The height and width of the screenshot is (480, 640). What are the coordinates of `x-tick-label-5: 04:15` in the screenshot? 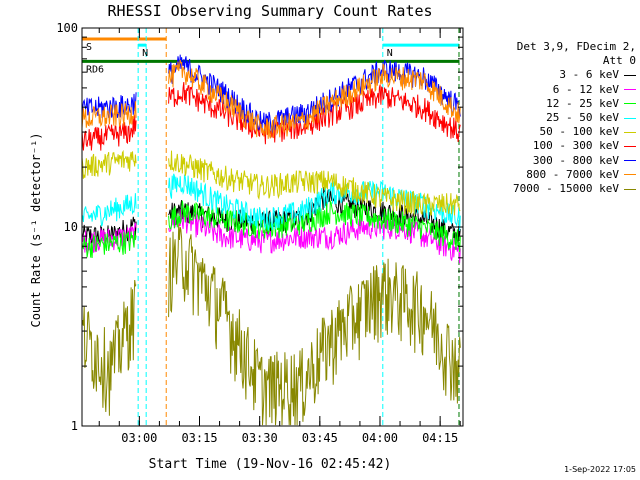 It's located at (440, 438).